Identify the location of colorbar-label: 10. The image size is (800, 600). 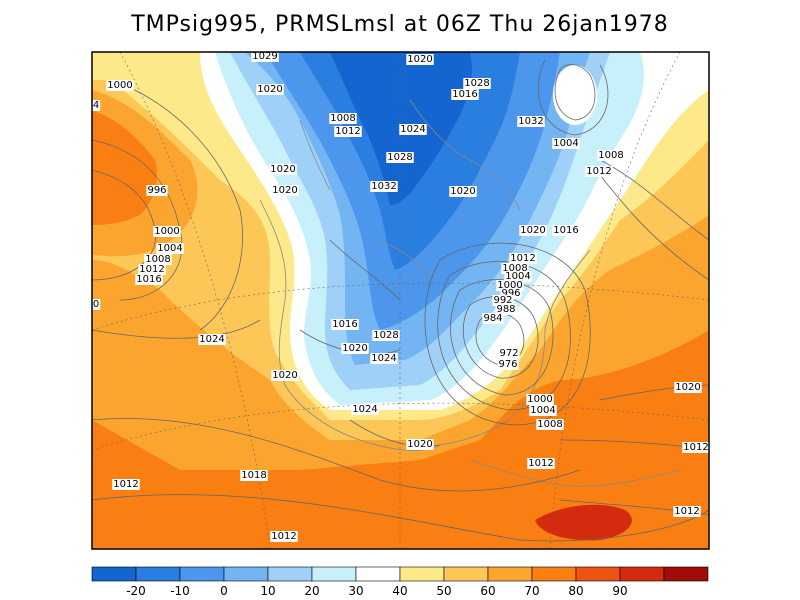
(267, 591).